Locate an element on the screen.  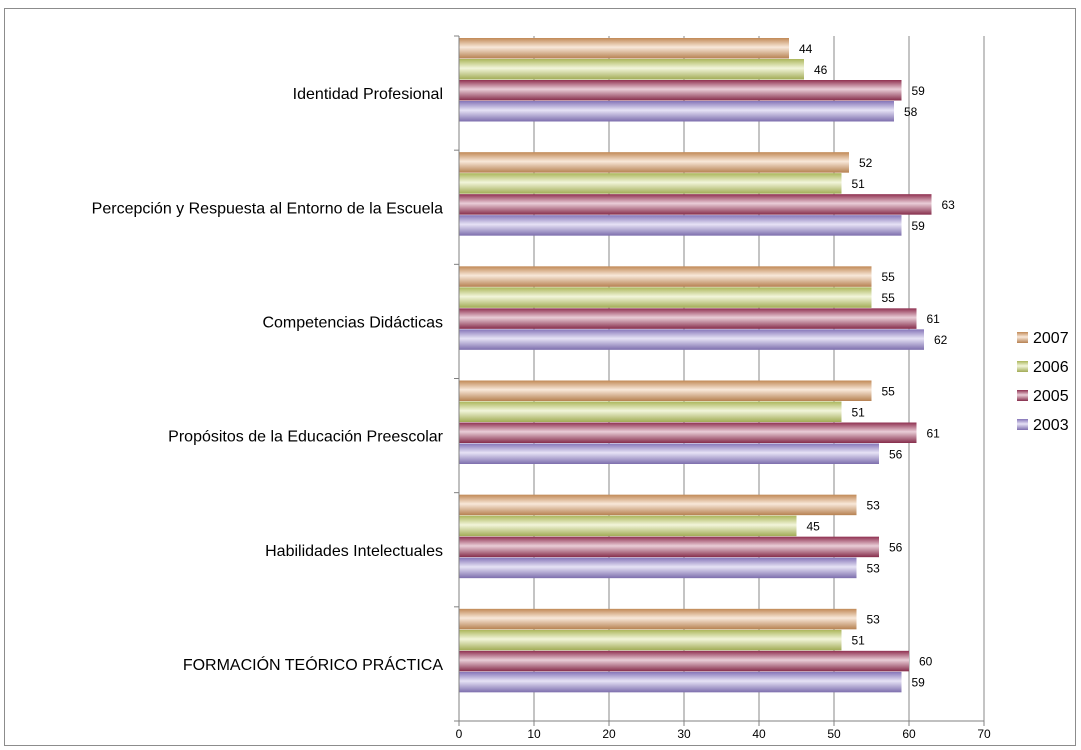
x-tick-label: 10 is located at coordinates (534, 734).